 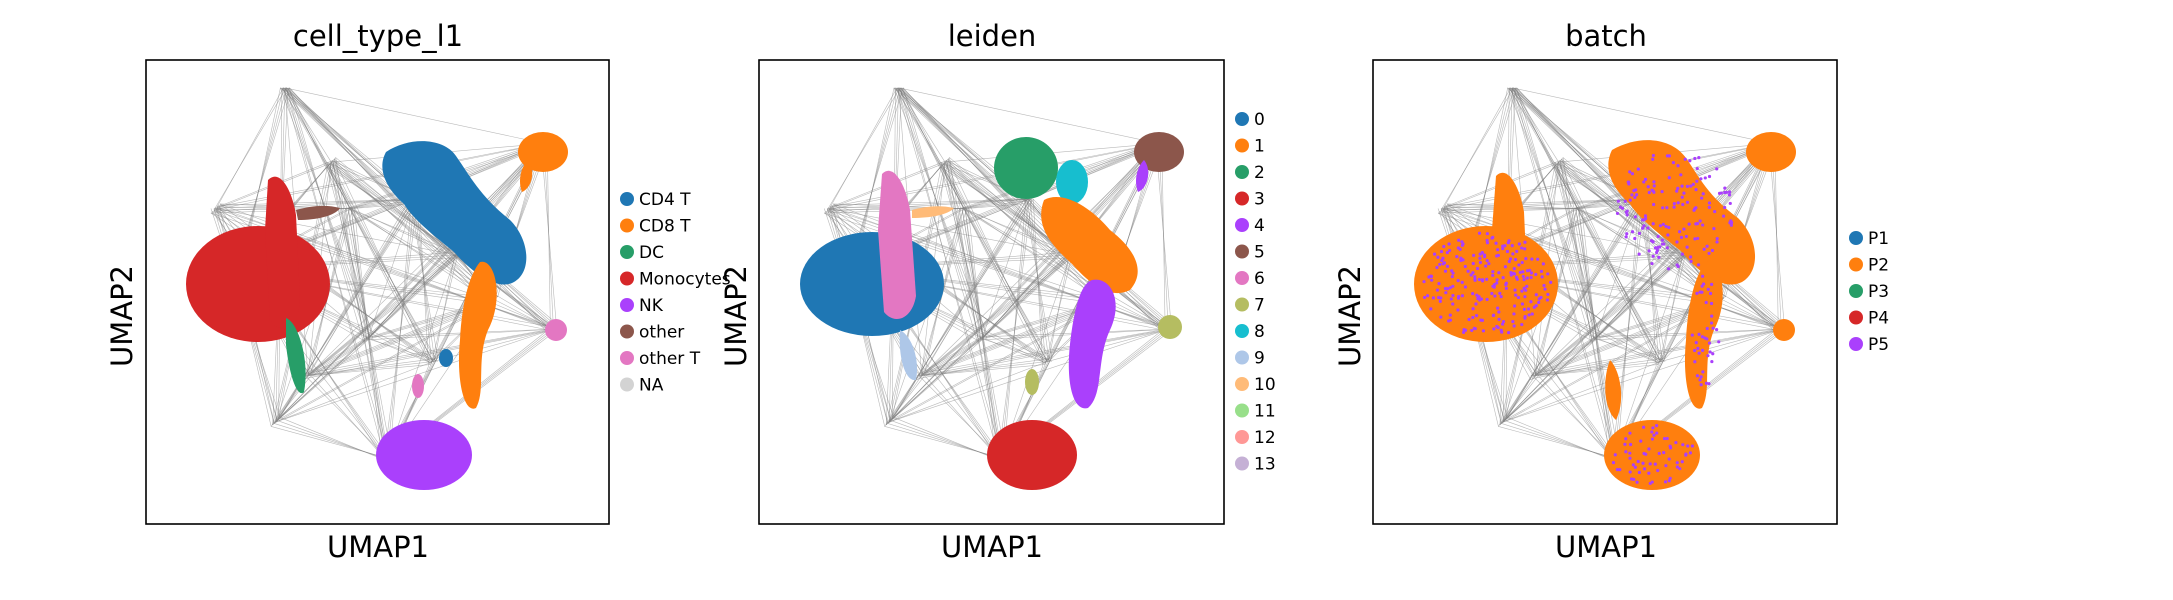 What do you see at coordinates (1259, 306) in the screenshot?
I see `legend-label: 7` at bounding box center [1259, 306].